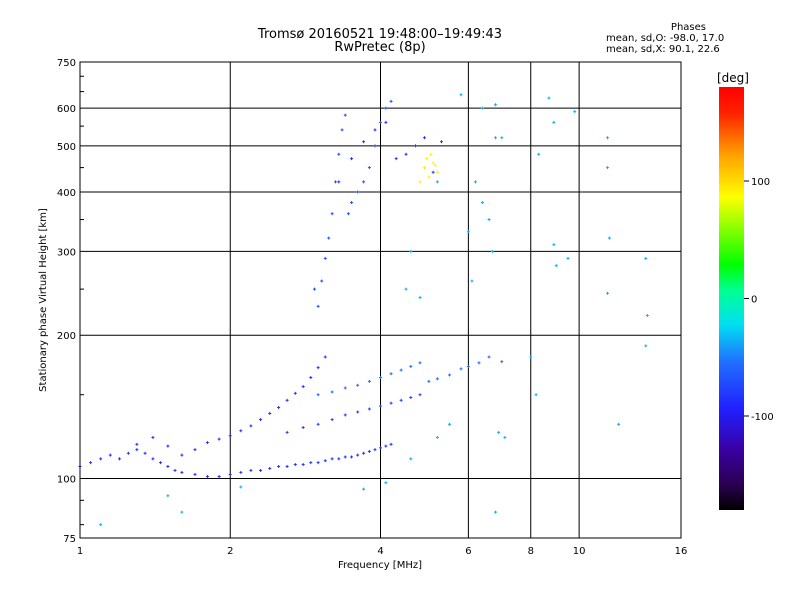  What do you see at coordinates (663, 49) in the screenshot?
I see `phase-stats-x: mean, sd,X: 90.1, 22.6` at bounding box center [663, 49].